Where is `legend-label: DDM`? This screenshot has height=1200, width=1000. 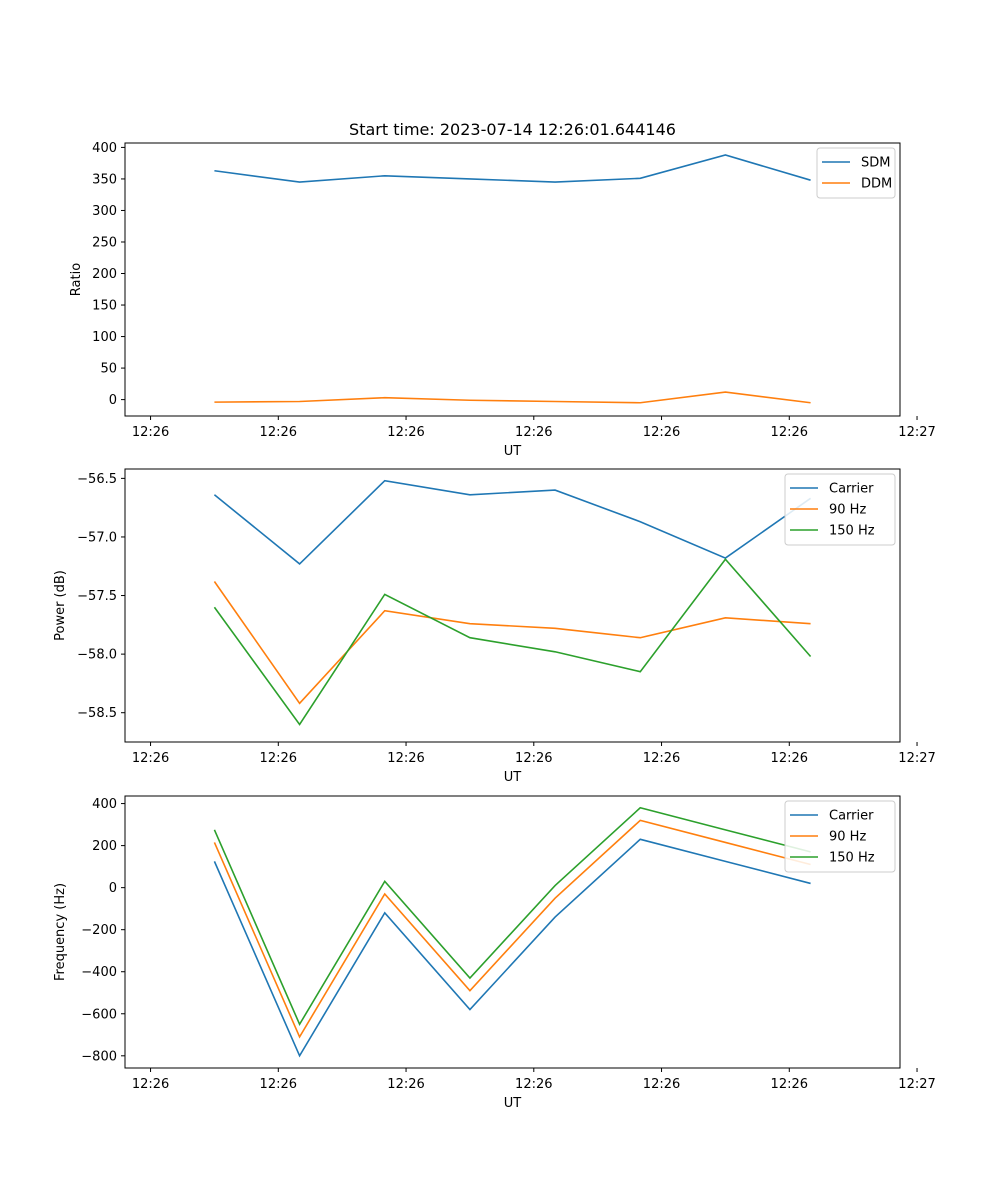 legend-label: DDM is located at coordinates (876, 184).